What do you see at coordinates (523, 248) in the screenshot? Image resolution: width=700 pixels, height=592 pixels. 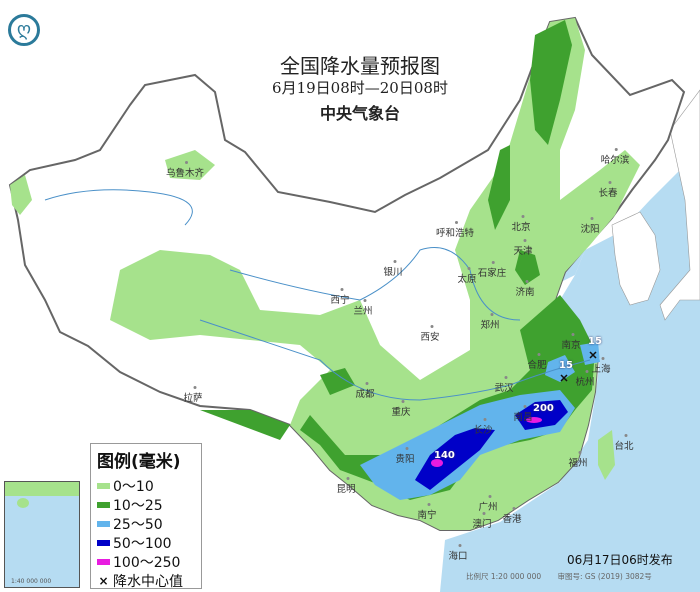 I see `city-label: 天津` at bounding box center [523, 248].